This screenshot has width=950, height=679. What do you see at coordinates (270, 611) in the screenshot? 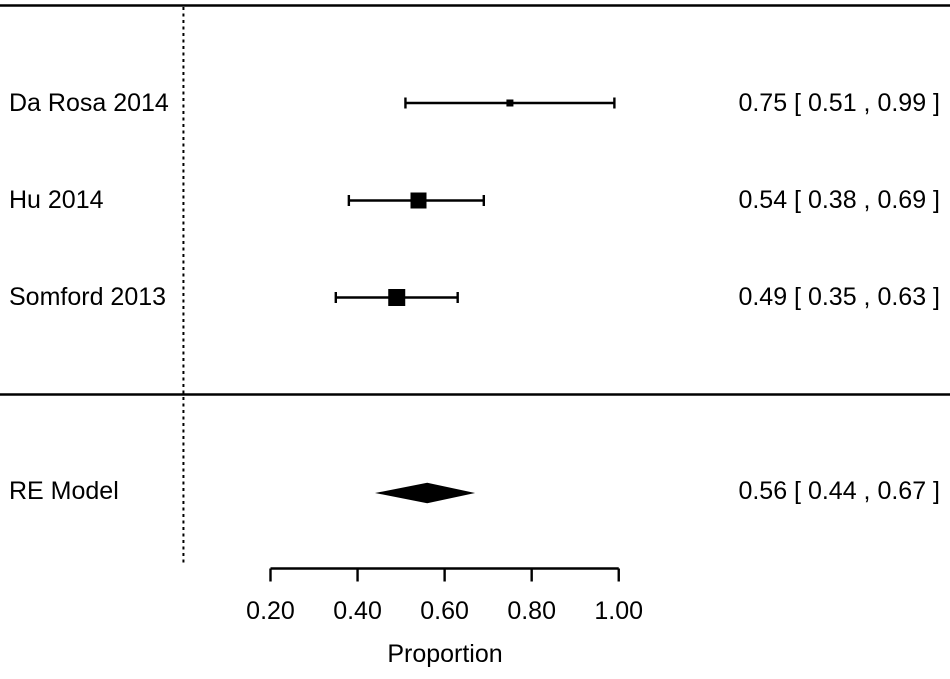
I see `x-axis-tick-label: 0.20` at bounding box center [270, 611].